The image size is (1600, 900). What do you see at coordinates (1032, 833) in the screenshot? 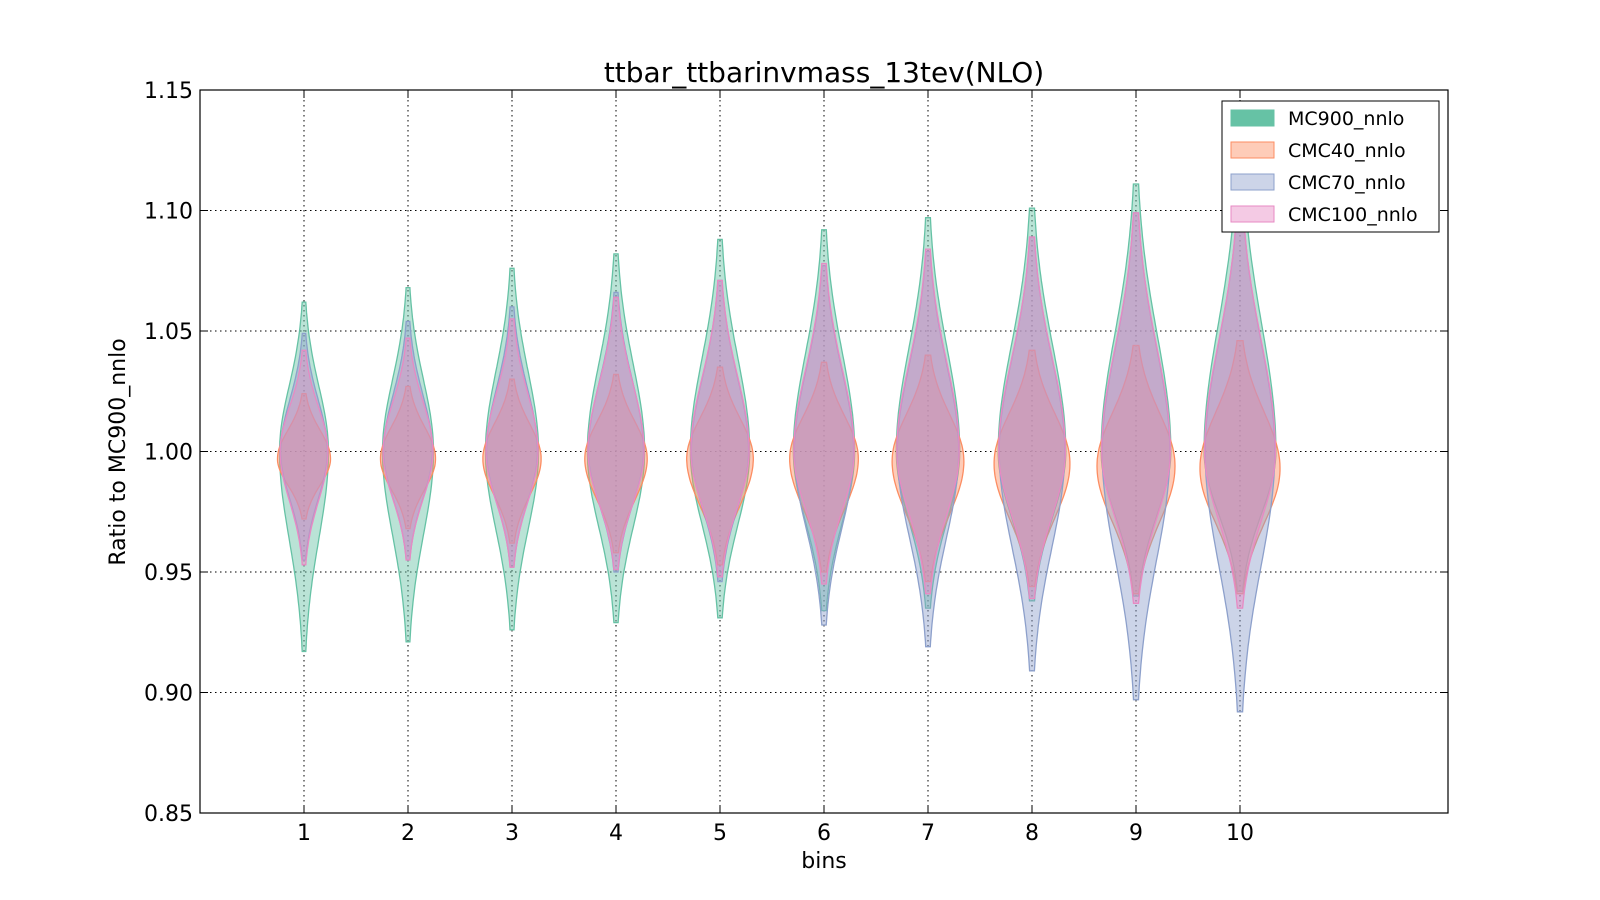
I see `x-tick-label: 8` at bounding box center [1032, 833].